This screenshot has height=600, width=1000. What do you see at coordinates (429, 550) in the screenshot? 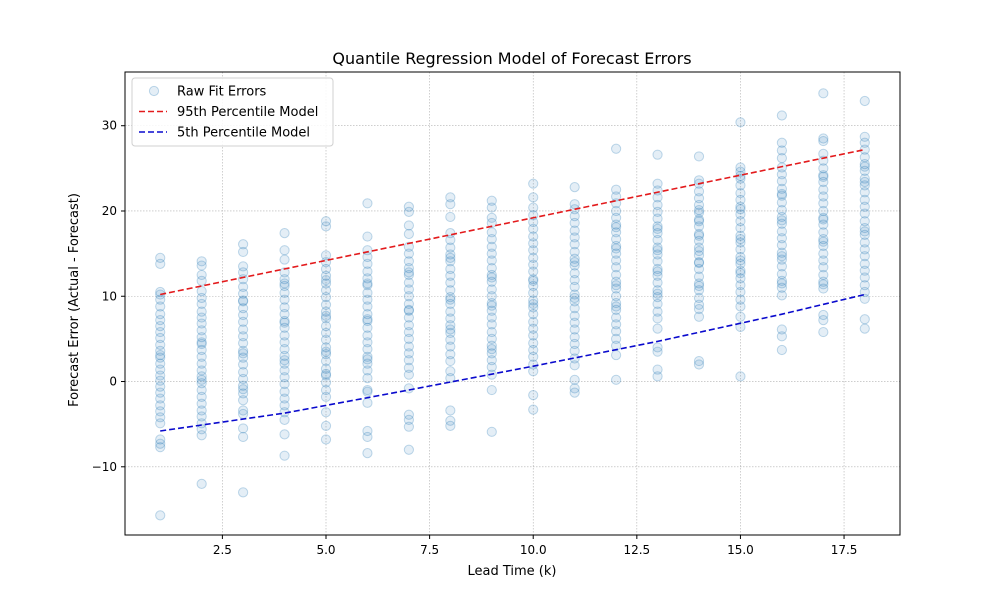
I see `x-tick-label: 7.5` at bounding box center [429, 550].